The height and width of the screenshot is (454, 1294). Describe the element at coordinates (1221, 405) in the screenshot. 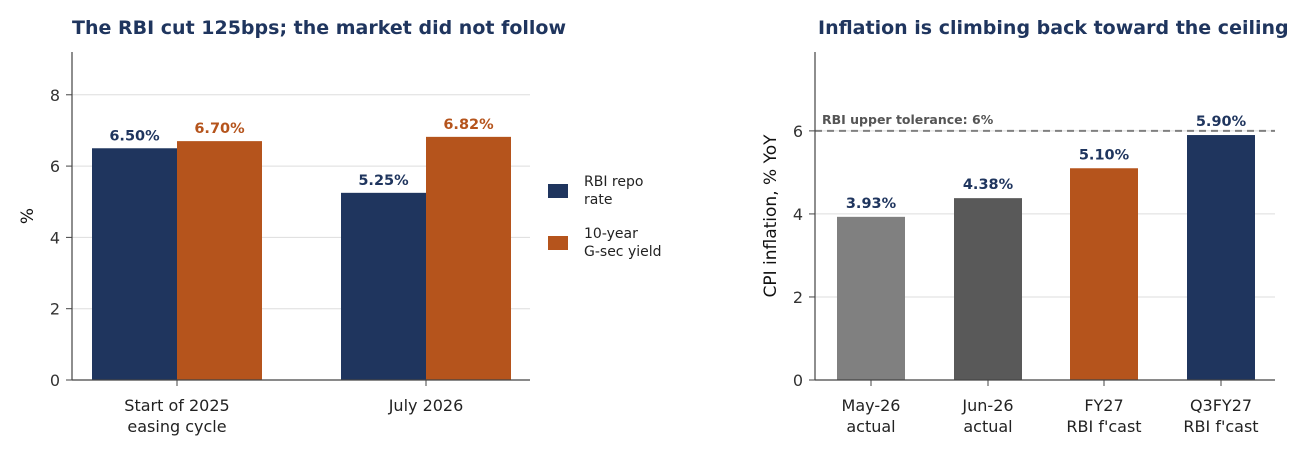

I see `right-x-tick-label: Q3FY27` at that location.